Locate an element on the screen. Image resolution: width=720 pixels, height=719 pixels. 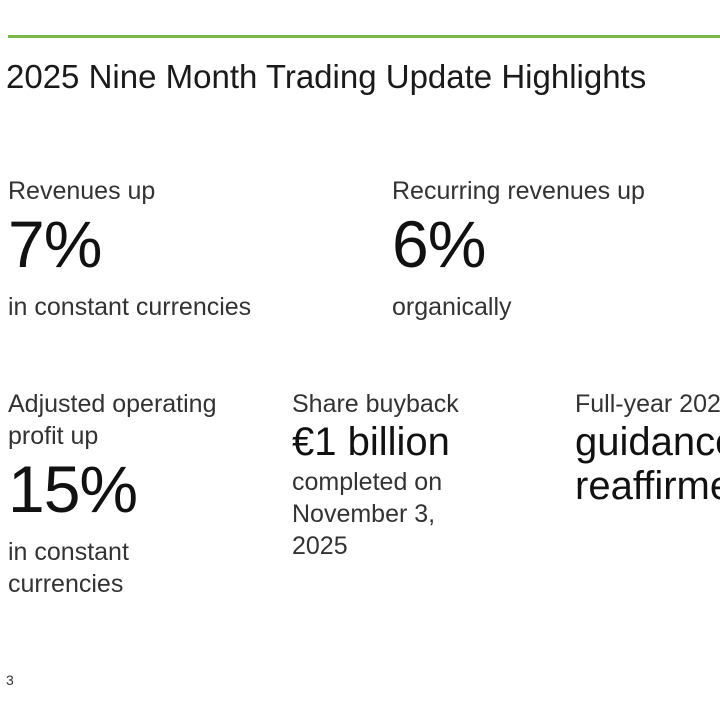
highlight-value: guidance reaffirmed is located at coordinates (647, 464).